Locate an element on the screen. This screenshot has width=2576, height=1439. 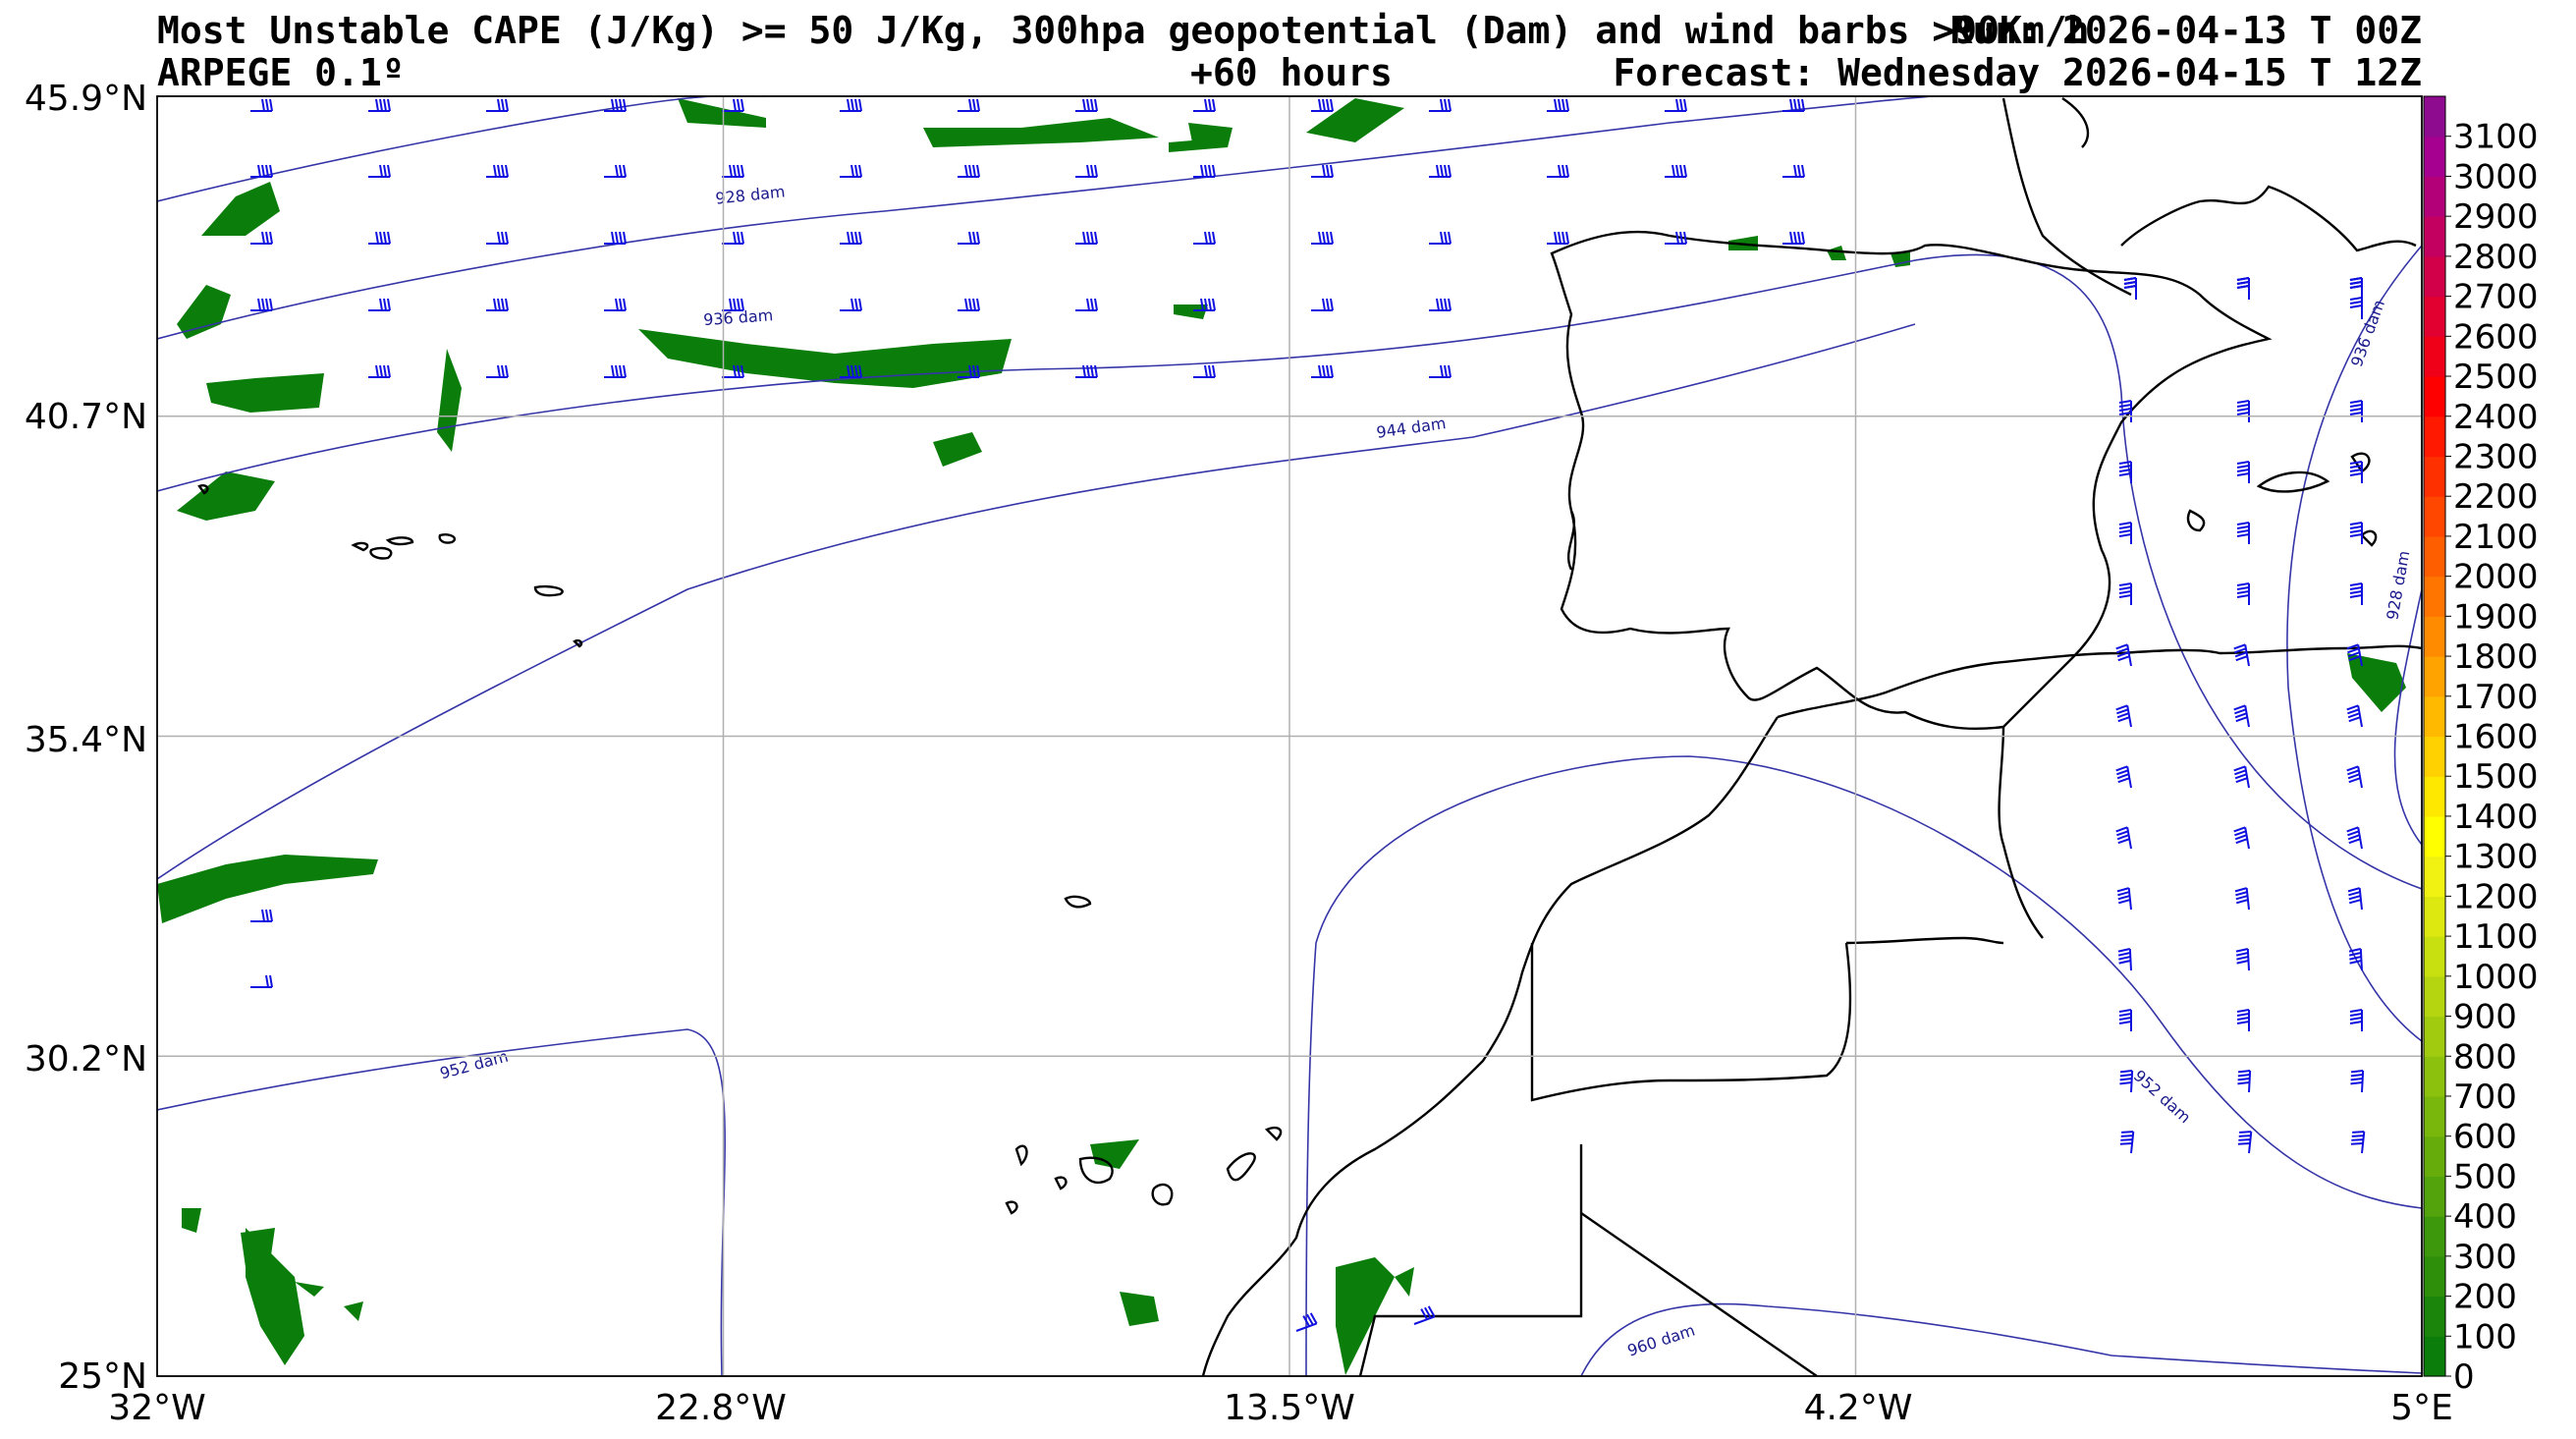
lon-tick-label: 13.5°W is located at coordinates (1289, 1408).